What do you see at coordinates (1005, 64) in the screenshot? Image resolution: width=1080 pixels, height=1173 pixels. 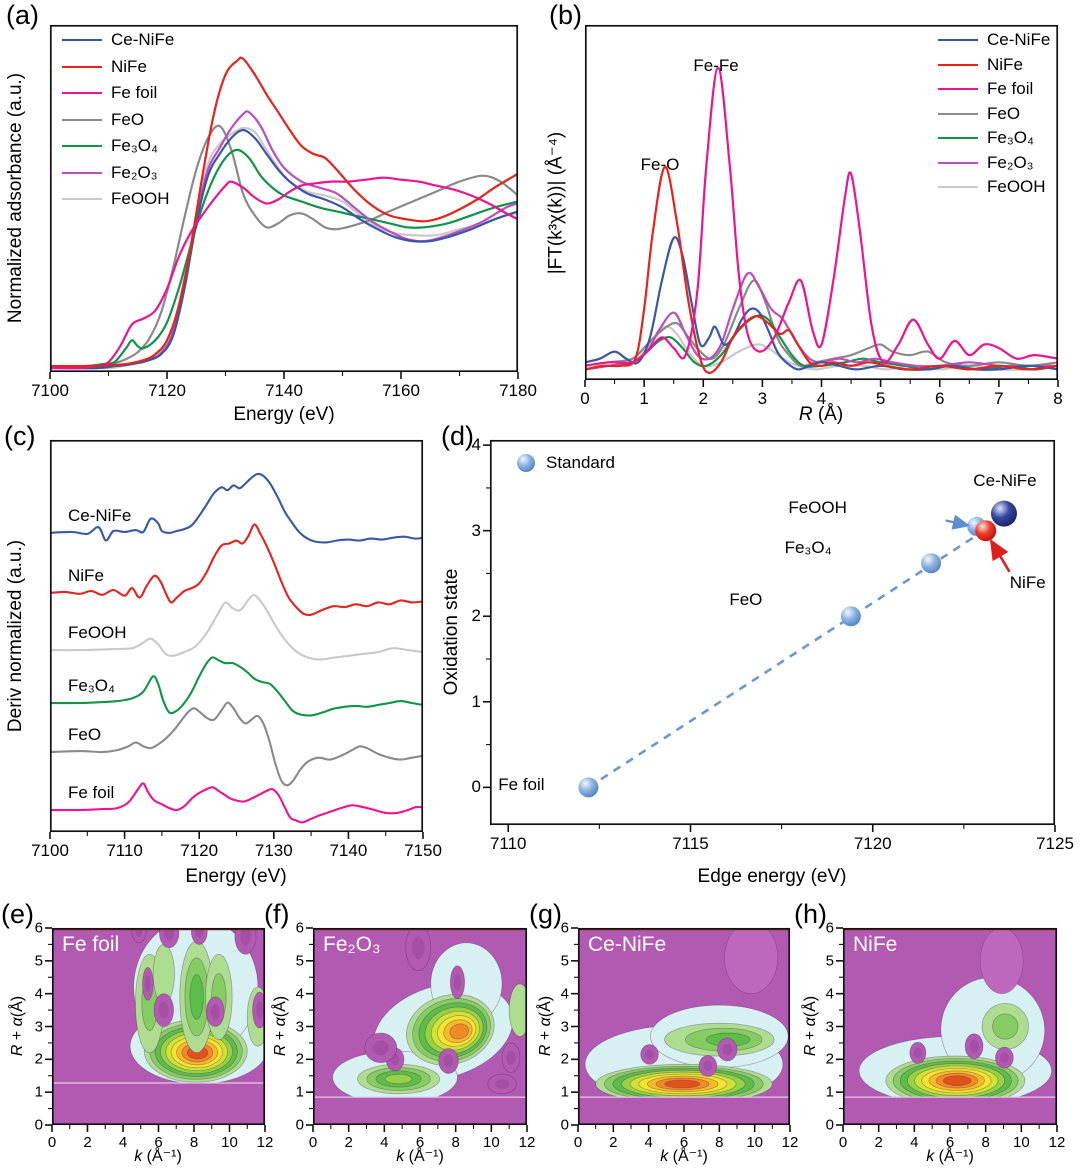 I see `legend-label: NiFe` at bounding box center [1005, 64].